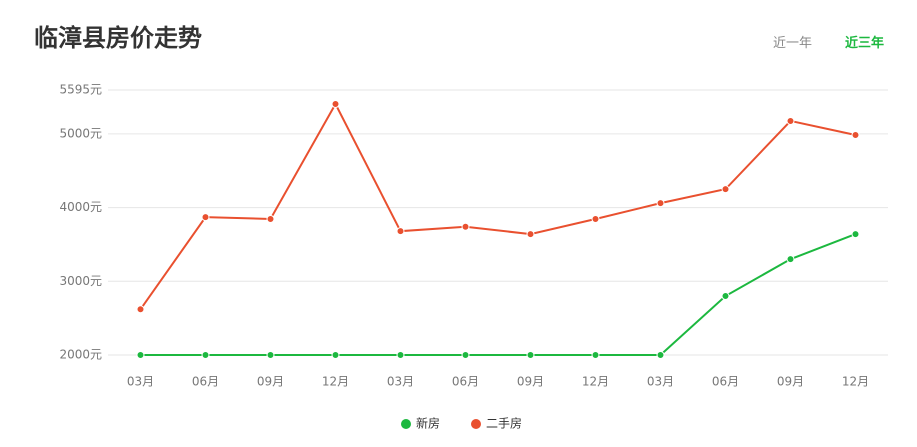 This screenshot has height=447, width=917. I want to click on y-tick-label: 5000元, so click(80, 133).